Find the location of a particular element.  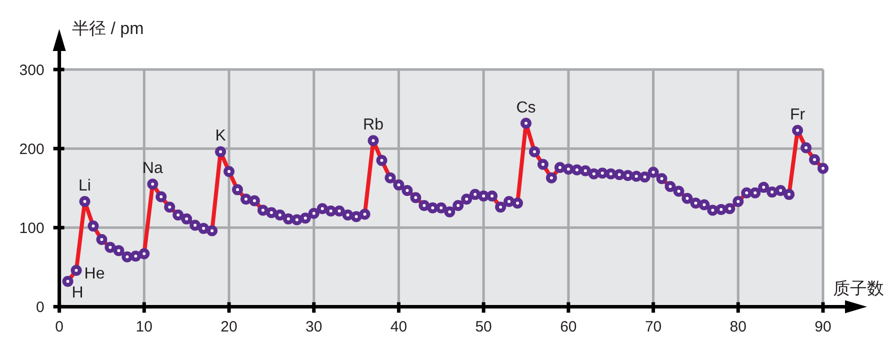

x-tick-label: 40 is located at coordinates (399, 327).